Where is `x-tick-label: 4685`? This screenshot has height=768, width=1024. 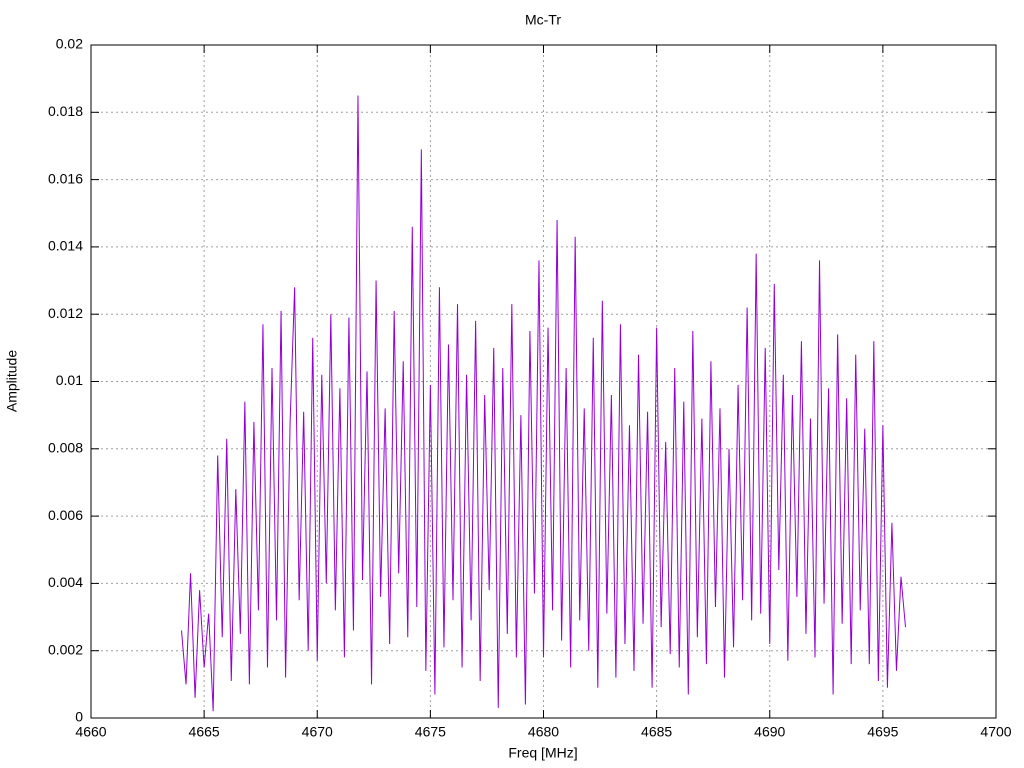 x-tick-label: 4685 is located at coordinates (656, 732).